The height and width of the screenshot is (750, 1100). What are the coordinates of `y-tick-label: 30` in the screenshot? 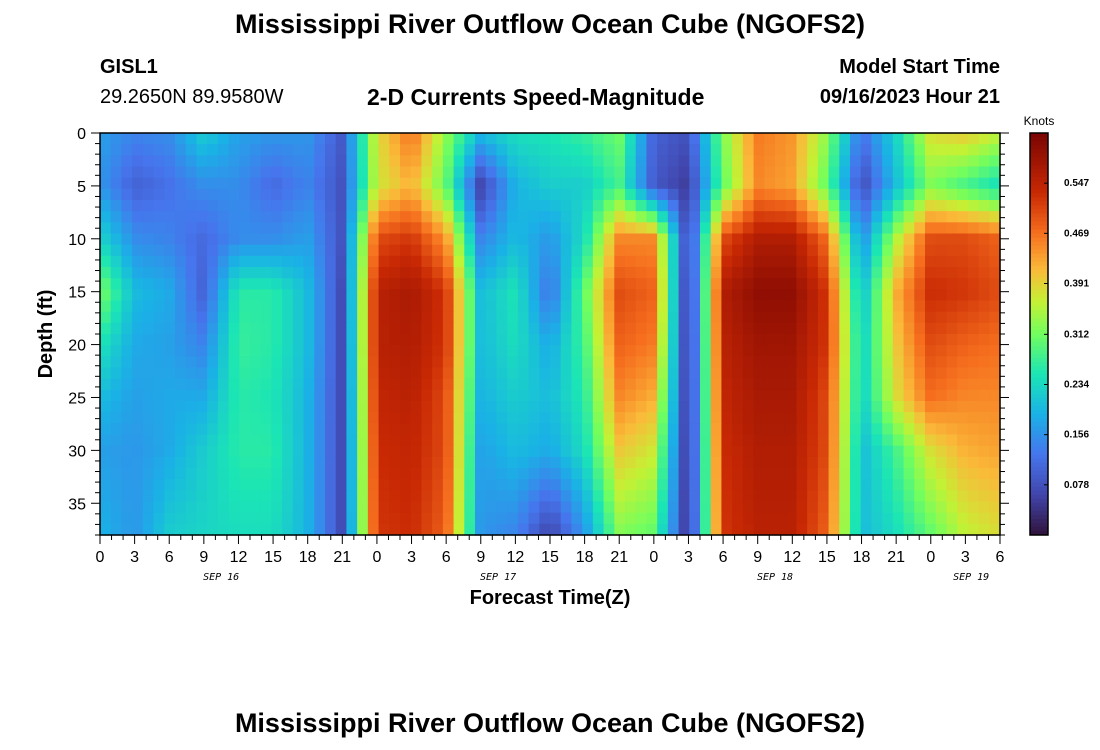 It's located at (77, 451).